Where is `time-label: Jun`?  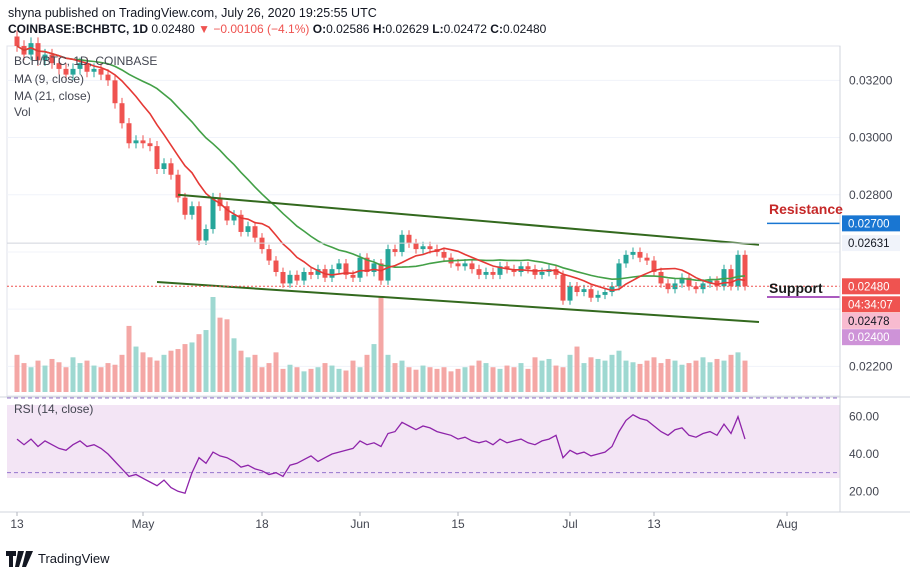 time-label: Jun is located at coordinates (359, 524).